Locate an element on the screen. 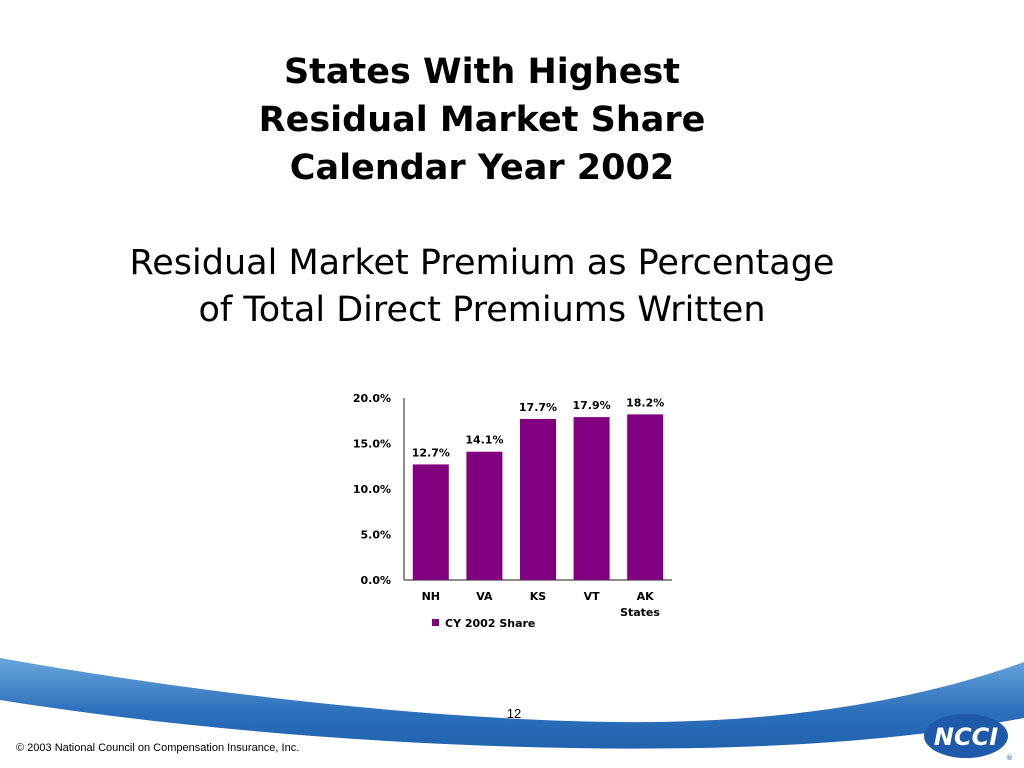 The height and width of the screenshot is (768, 1024). subtitle-line-1: Residual Market Premium as Percentage is located at coordinates (482, 263).